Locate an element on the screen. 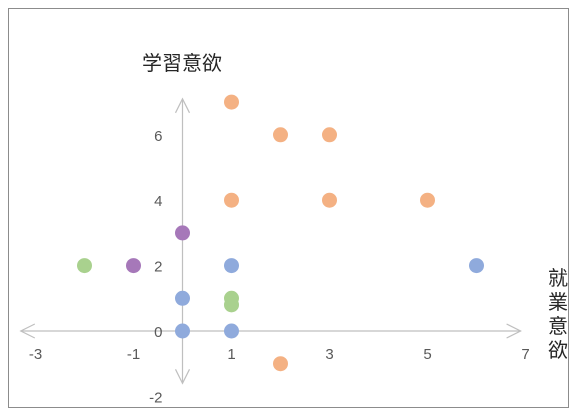  y-tick-label: -2 is located at coordinates (155, 397).